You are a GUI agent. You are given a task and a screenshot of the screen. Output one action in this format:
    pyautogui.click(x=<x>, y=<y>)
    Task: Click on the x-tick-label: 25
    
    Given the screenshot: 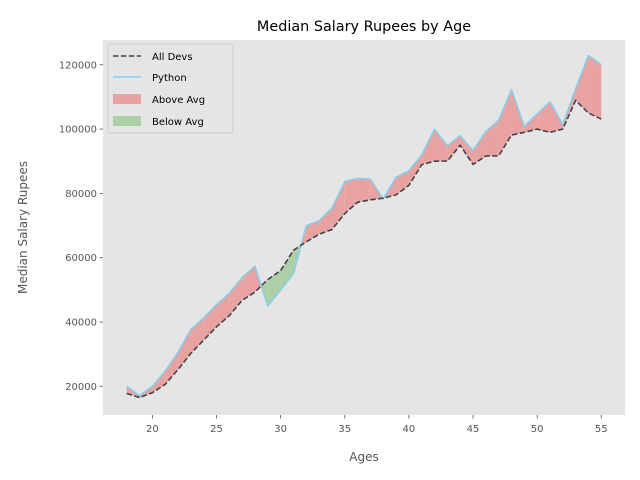 What is the action you would take?
    pyautogui.click(x=216, y=429)
    